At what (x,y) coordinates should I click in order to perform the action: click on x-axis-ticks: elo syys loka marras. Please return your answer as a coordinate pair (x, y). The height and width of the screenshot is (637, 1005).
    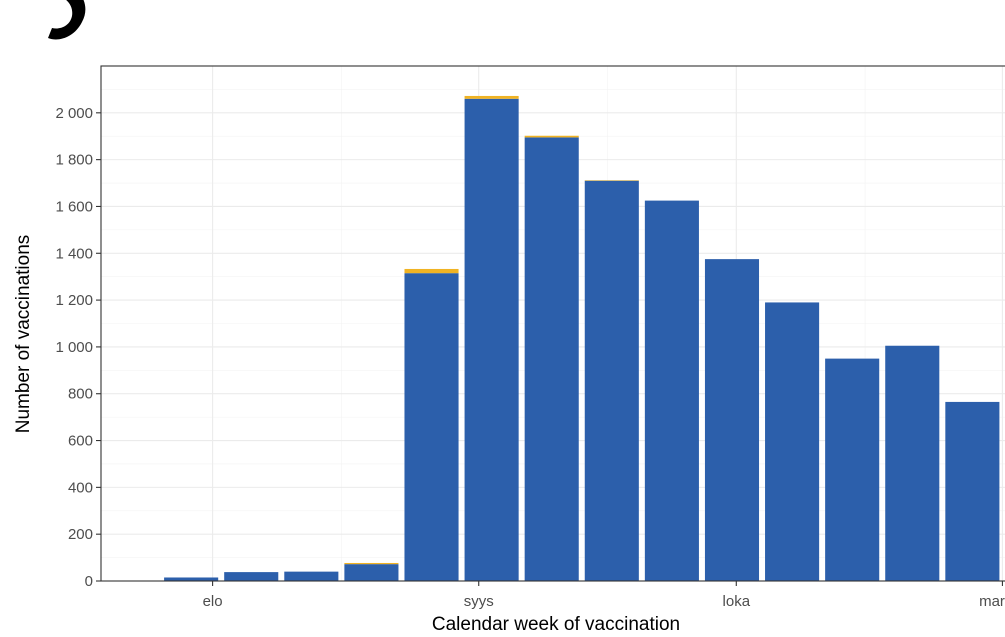
    Looking at the image, I should click on (604, 595).